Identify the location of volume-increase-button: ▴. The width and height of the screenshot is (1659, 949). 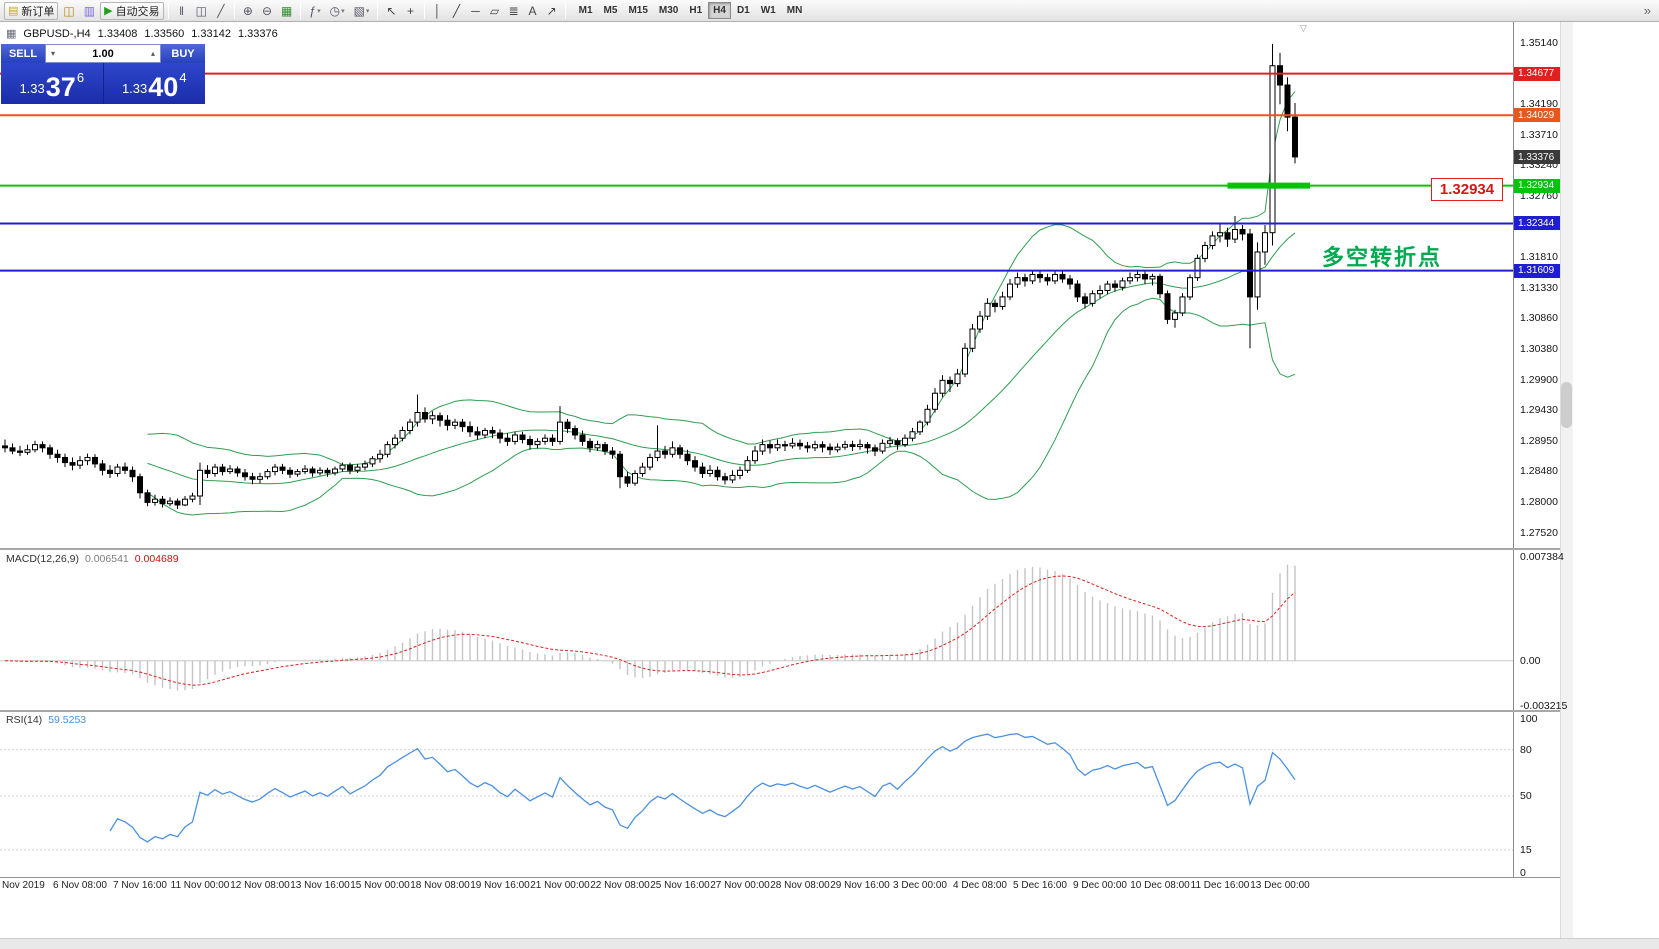
(152, 53).